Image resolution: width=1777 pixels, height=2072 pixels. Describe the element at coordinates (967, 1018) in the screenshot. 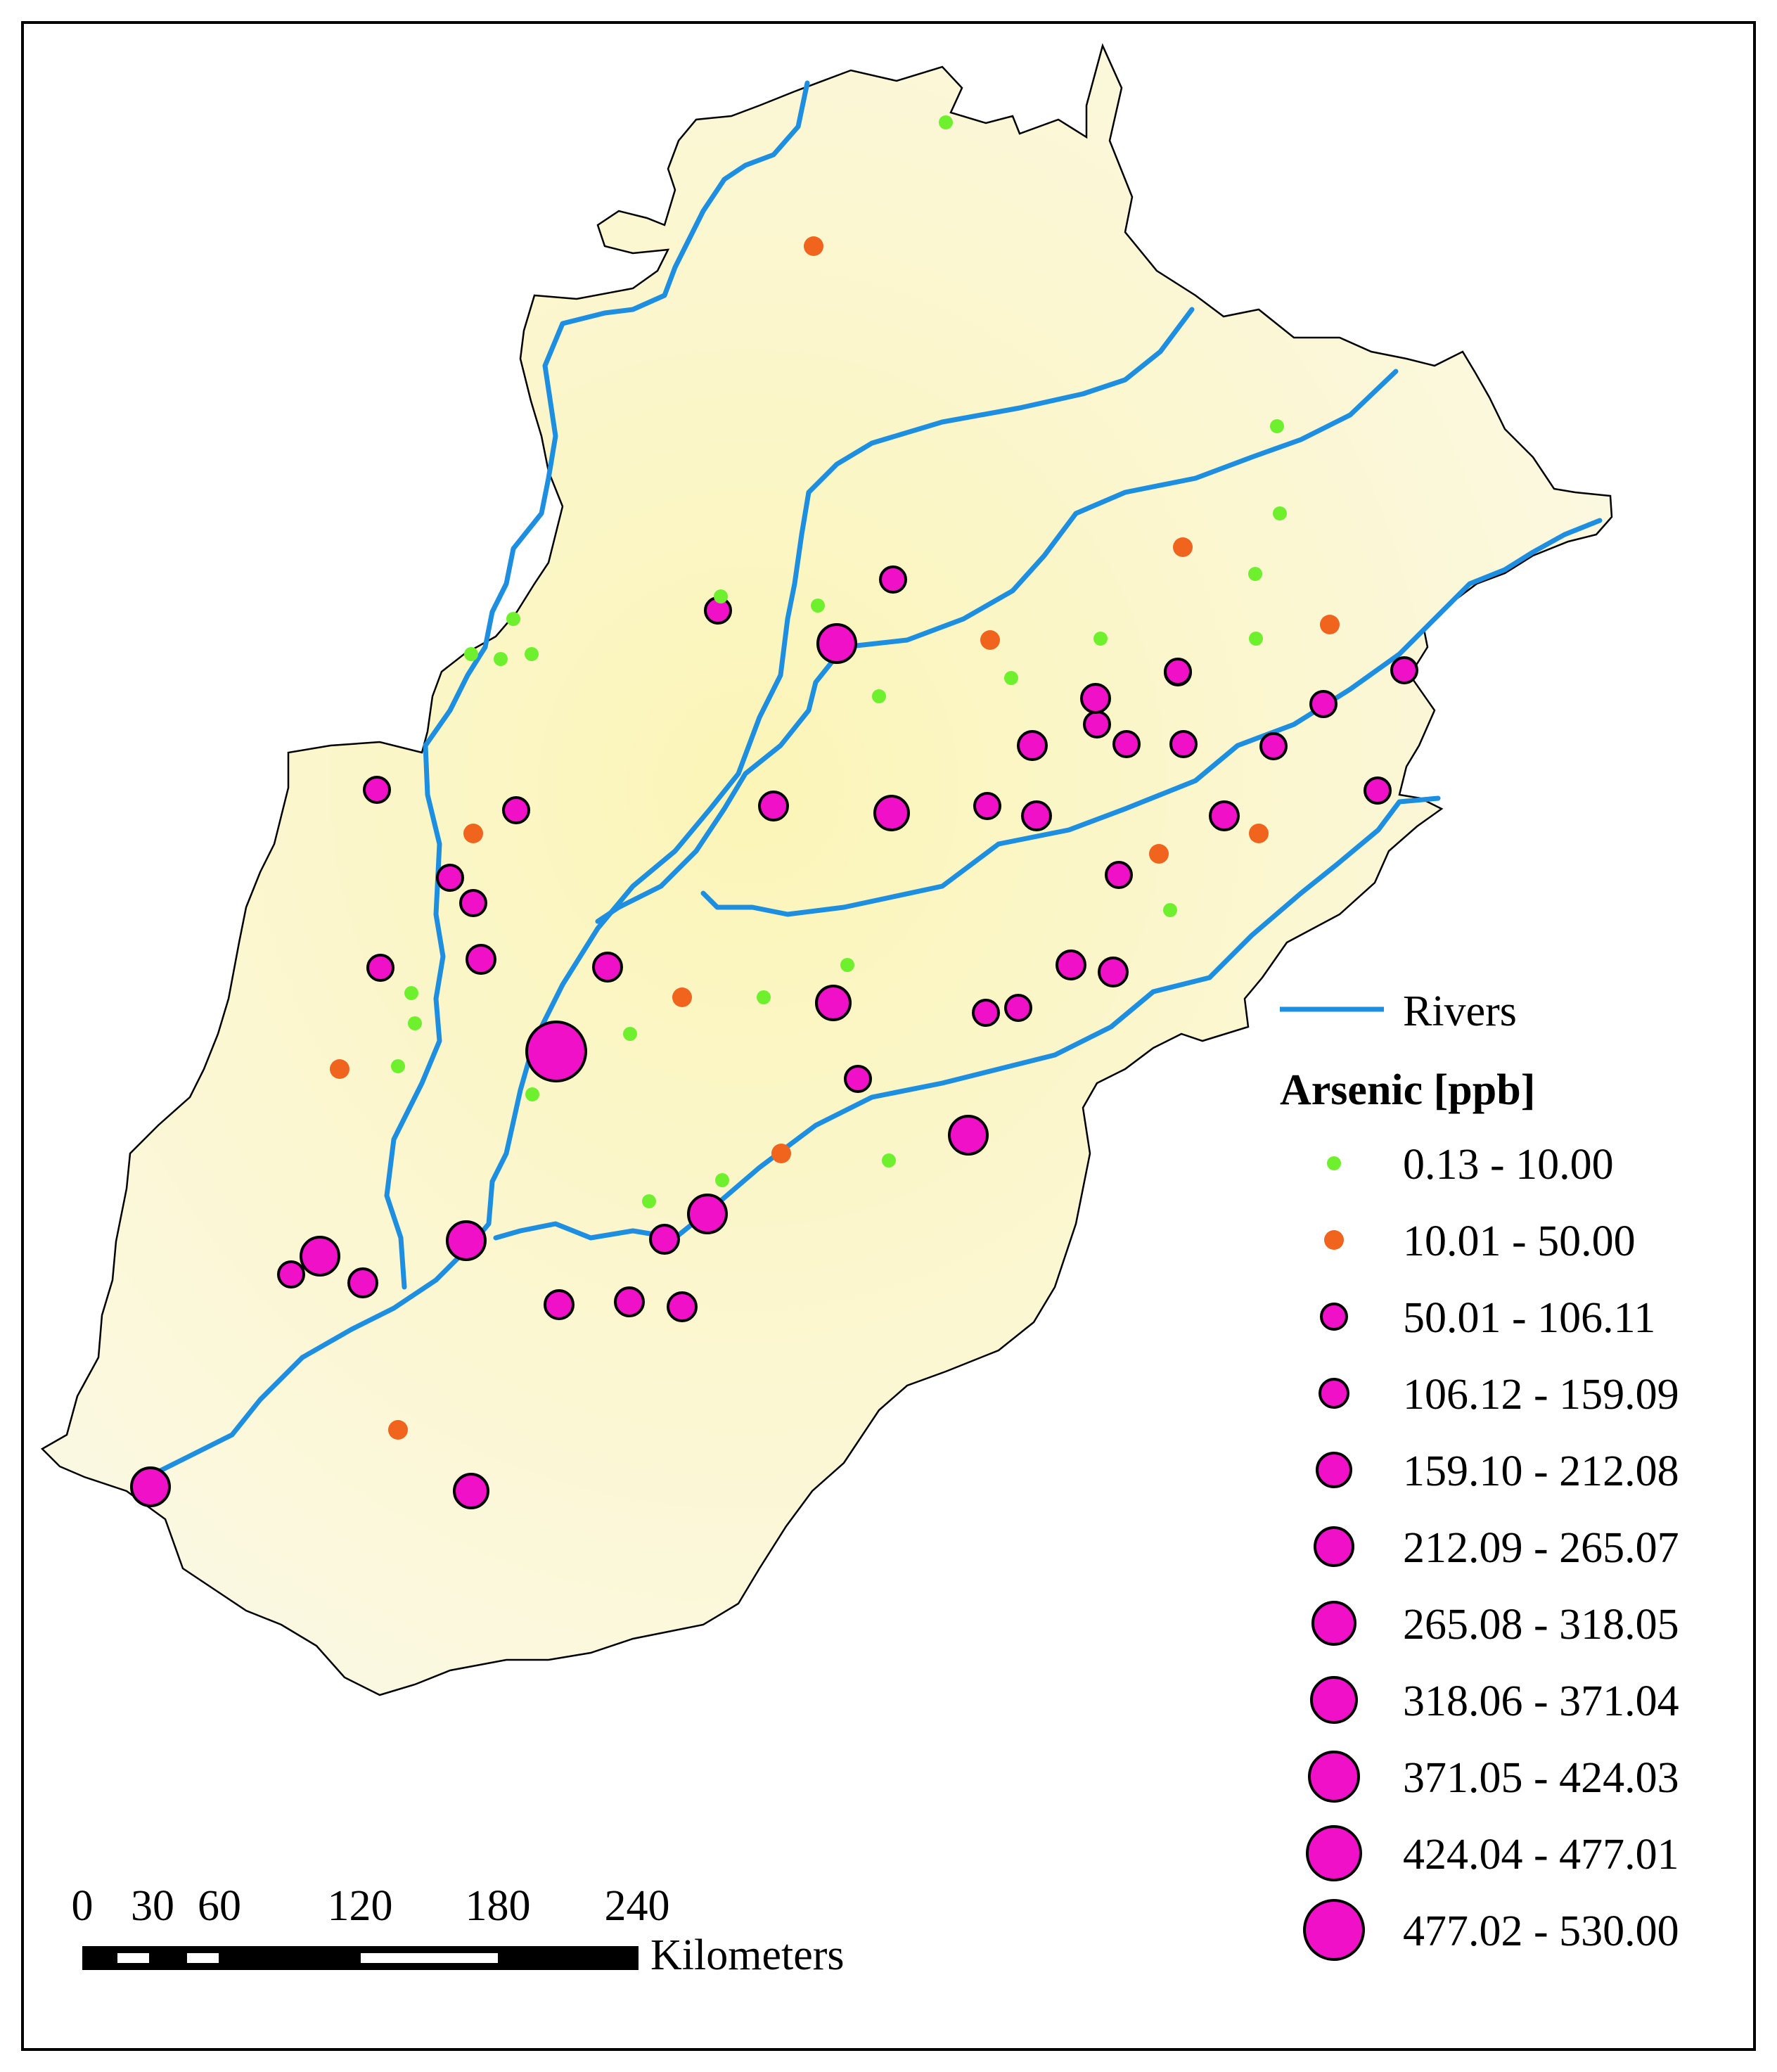

I see `river-sutlej` at that location.